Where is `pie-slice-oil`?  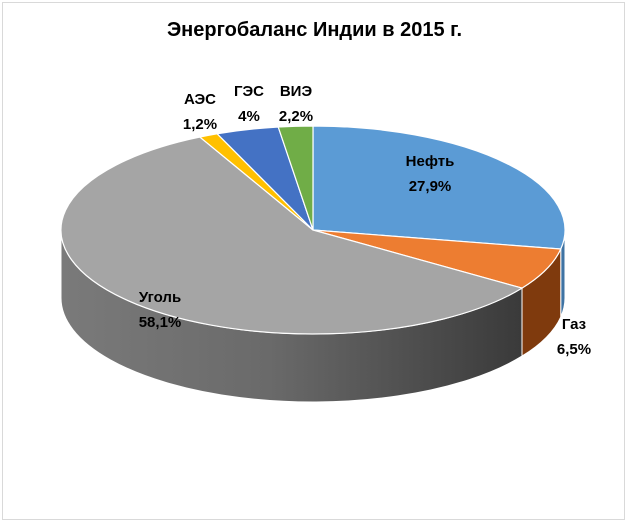
pie-slice-oil is located at coordinates (439, 187).